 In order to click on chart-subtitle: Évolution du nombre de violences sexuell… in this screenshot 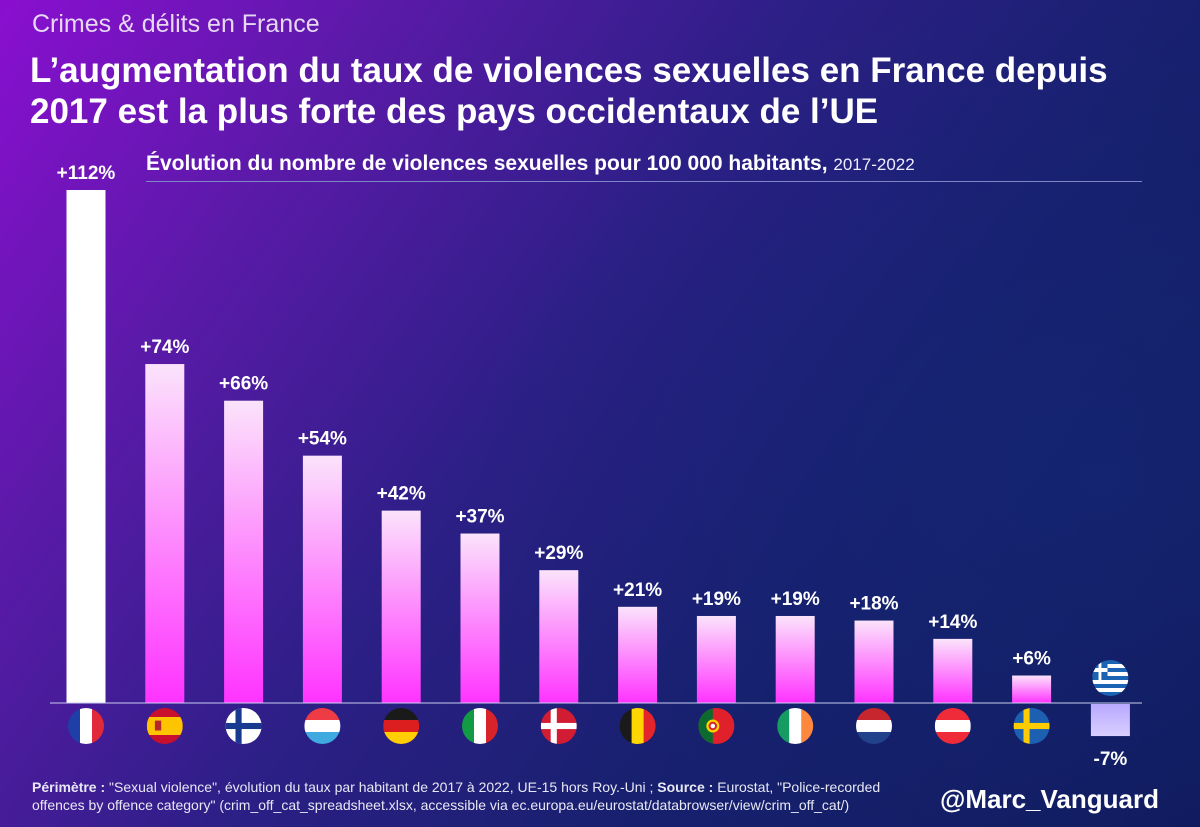, I will do `click(530, 164)`.